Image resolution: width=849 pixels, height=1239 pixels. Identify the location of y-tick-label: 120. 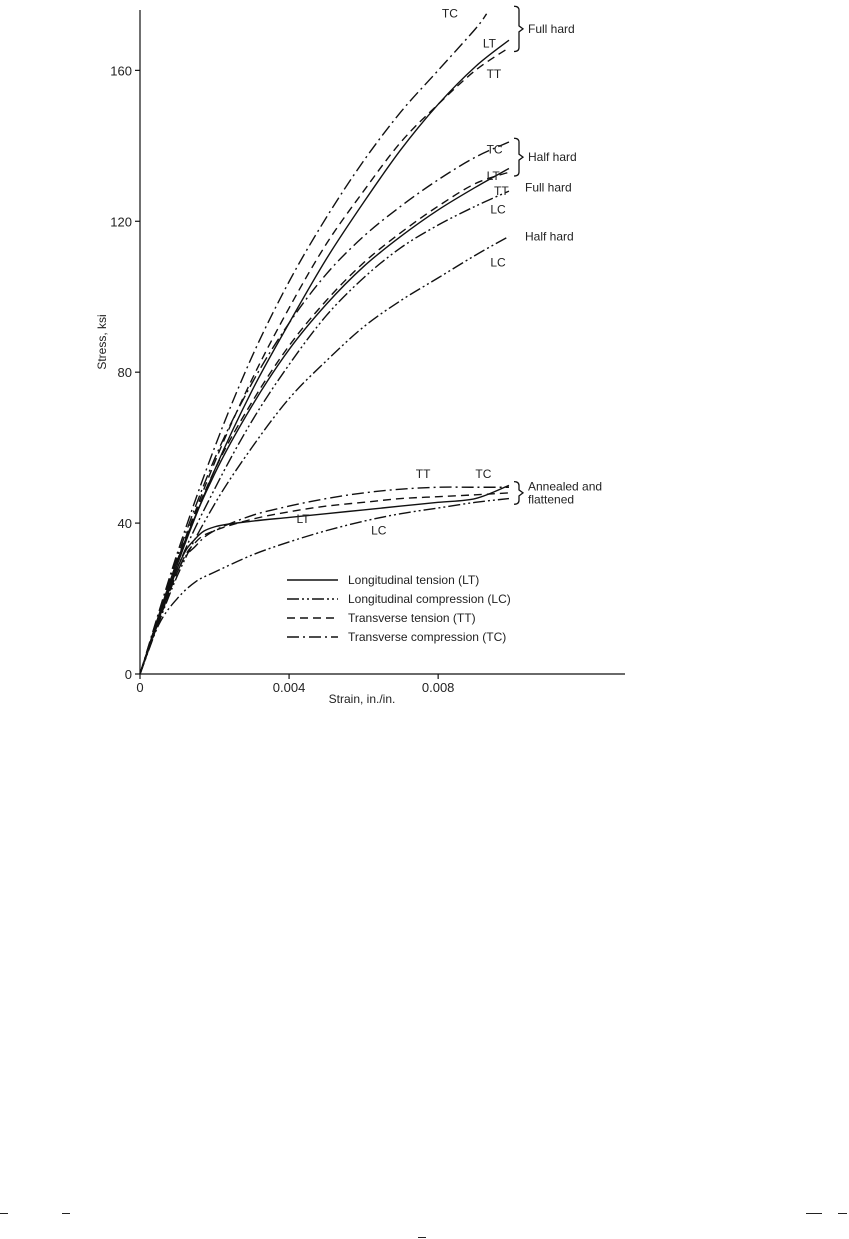
(121, 221).